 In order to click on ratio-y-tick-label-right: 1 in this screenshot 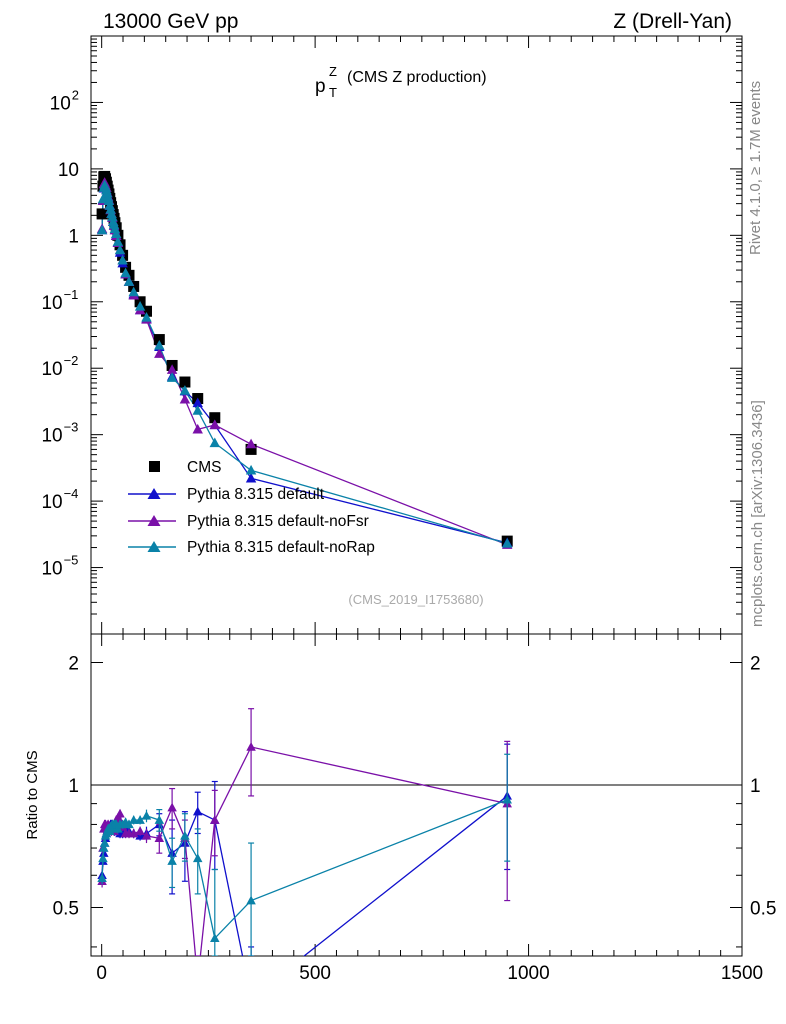, I will do `click(755, 786)`.